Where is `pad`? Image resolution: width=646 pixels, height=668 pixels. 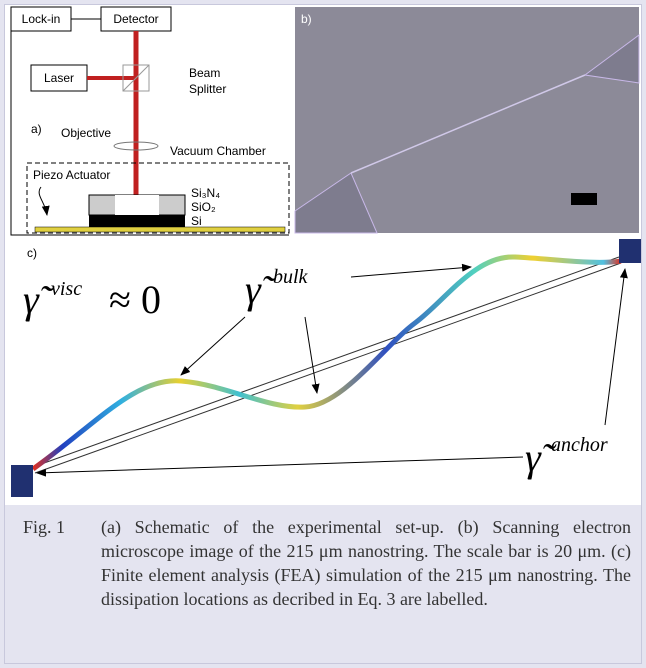
pad is located at coordinates (611, 59).